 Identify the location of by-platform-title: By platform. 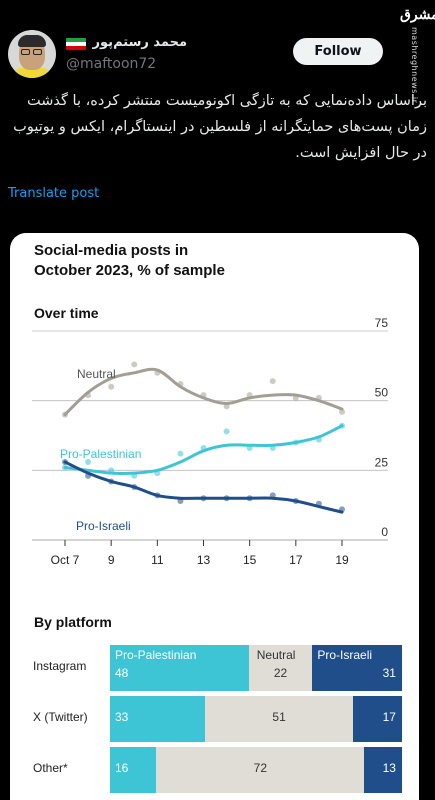
(73, 622).